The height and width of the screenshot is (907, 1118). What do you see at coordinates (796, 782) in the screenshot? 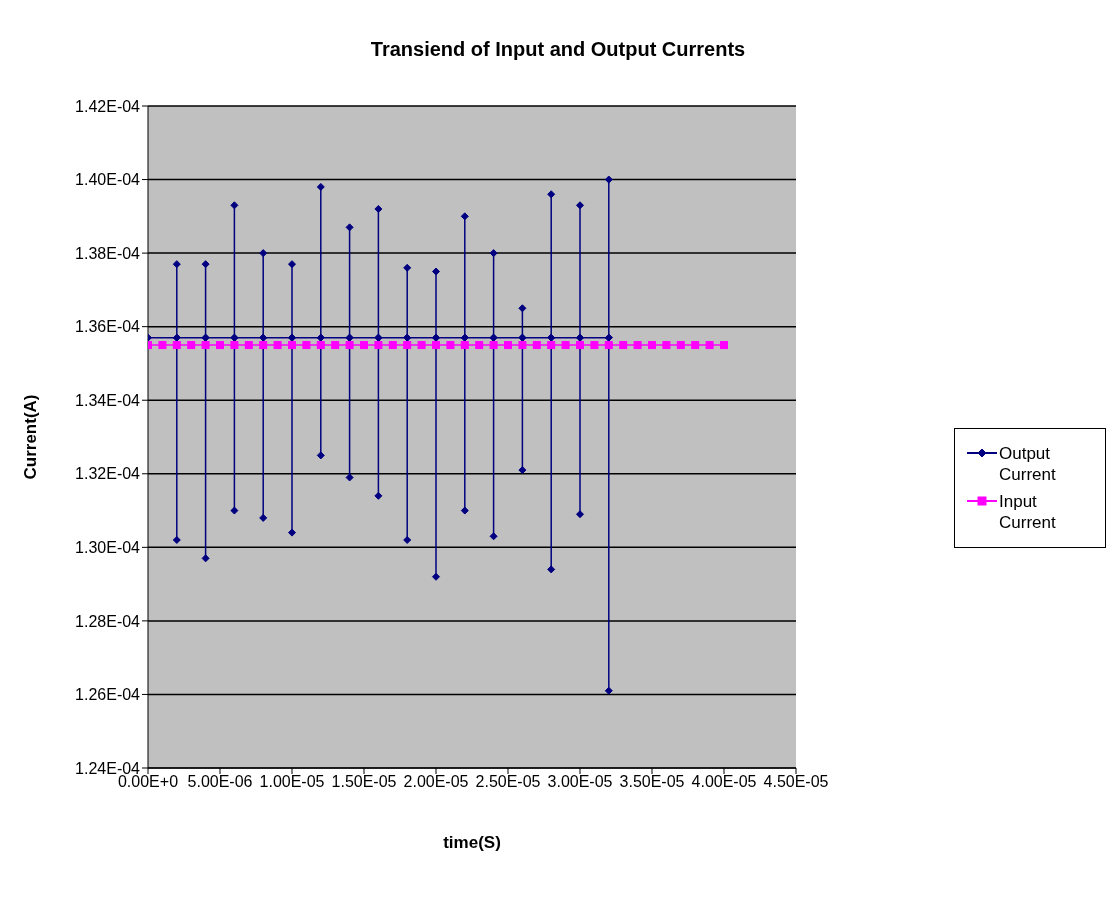
I see `x-tick-label: 4.50E-05` at bounding box center [796, 782].